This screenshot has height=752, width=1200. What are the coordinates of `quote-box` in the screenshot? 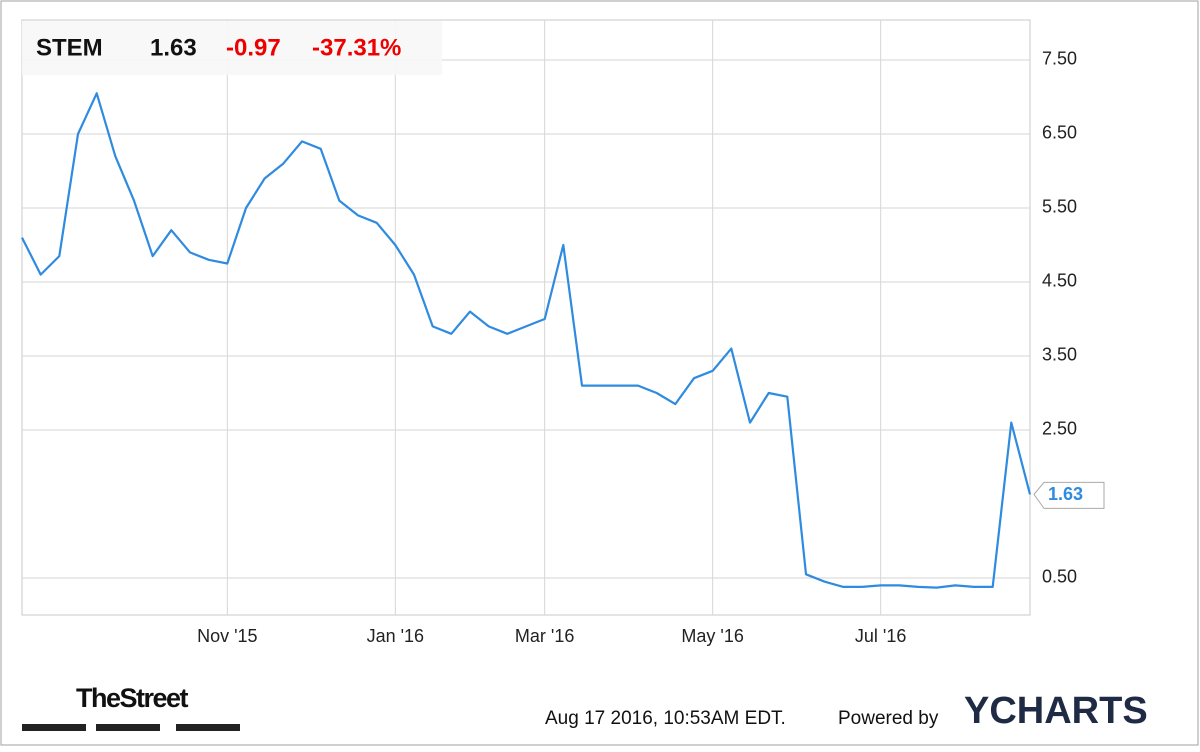 It's located at (232, 48).